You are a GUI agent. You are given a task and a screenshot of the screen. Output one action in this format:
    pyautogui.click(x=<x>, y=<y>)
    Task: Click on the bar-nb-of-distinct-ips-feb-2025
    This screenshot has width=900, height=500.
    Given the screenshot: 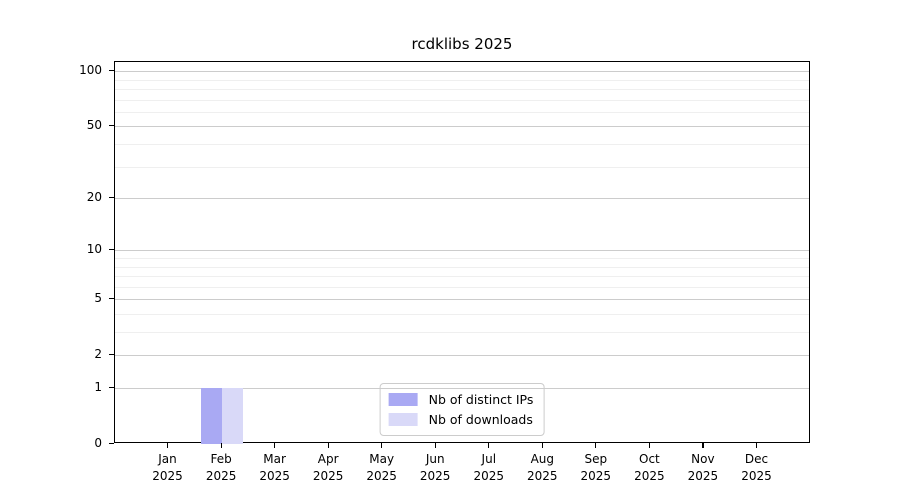 What is the action you would take?
    pyautogui.click(x=211, y=416)
    